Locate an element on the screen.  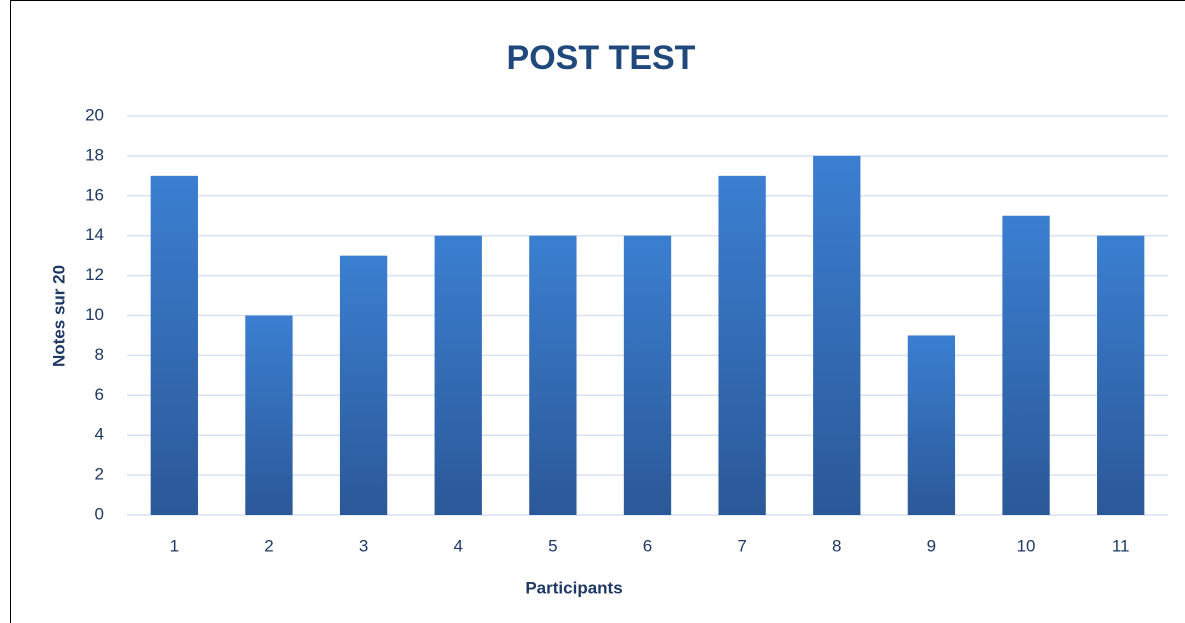
y-tick-label: 8 is located at coordinates (99, 354).